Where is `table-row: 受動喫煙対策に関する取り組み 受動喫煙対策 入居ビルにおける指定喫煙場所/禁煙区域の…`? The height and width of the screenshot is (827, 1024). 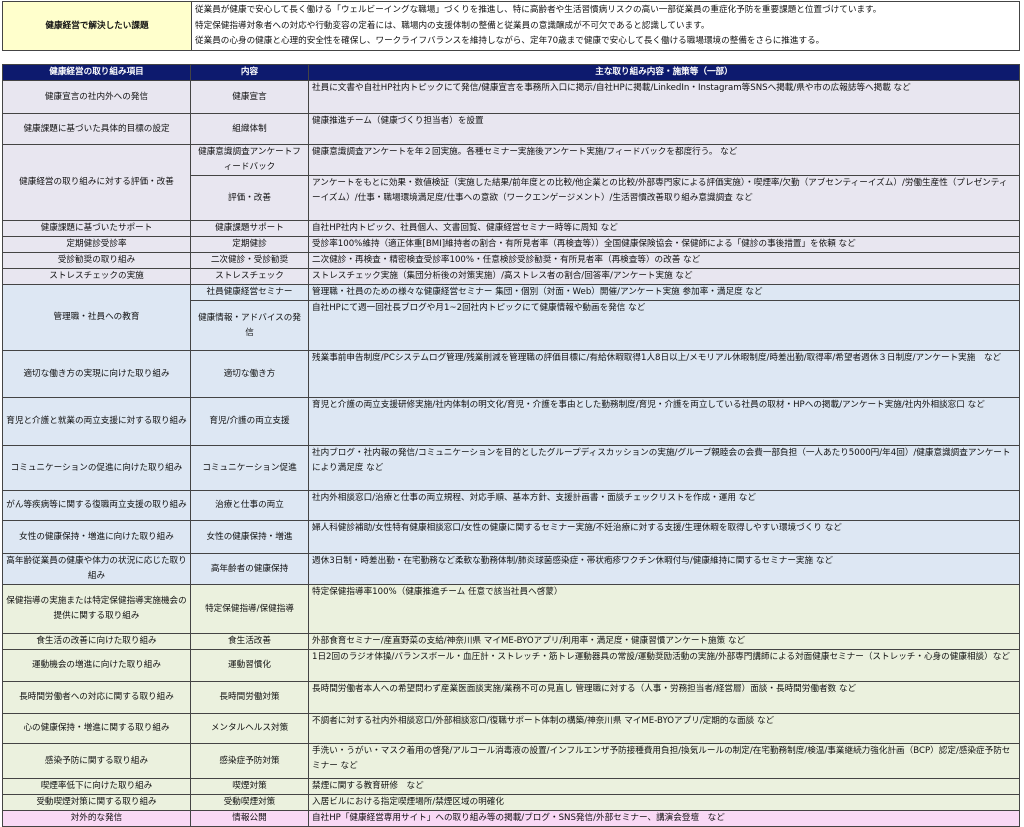
table-row: 受動喫煙対策に関する取り組み 受動喫煙対策 入居ビルにおける指定喫煙場所/禁煙区域の… is located at coordinates (511, 802).